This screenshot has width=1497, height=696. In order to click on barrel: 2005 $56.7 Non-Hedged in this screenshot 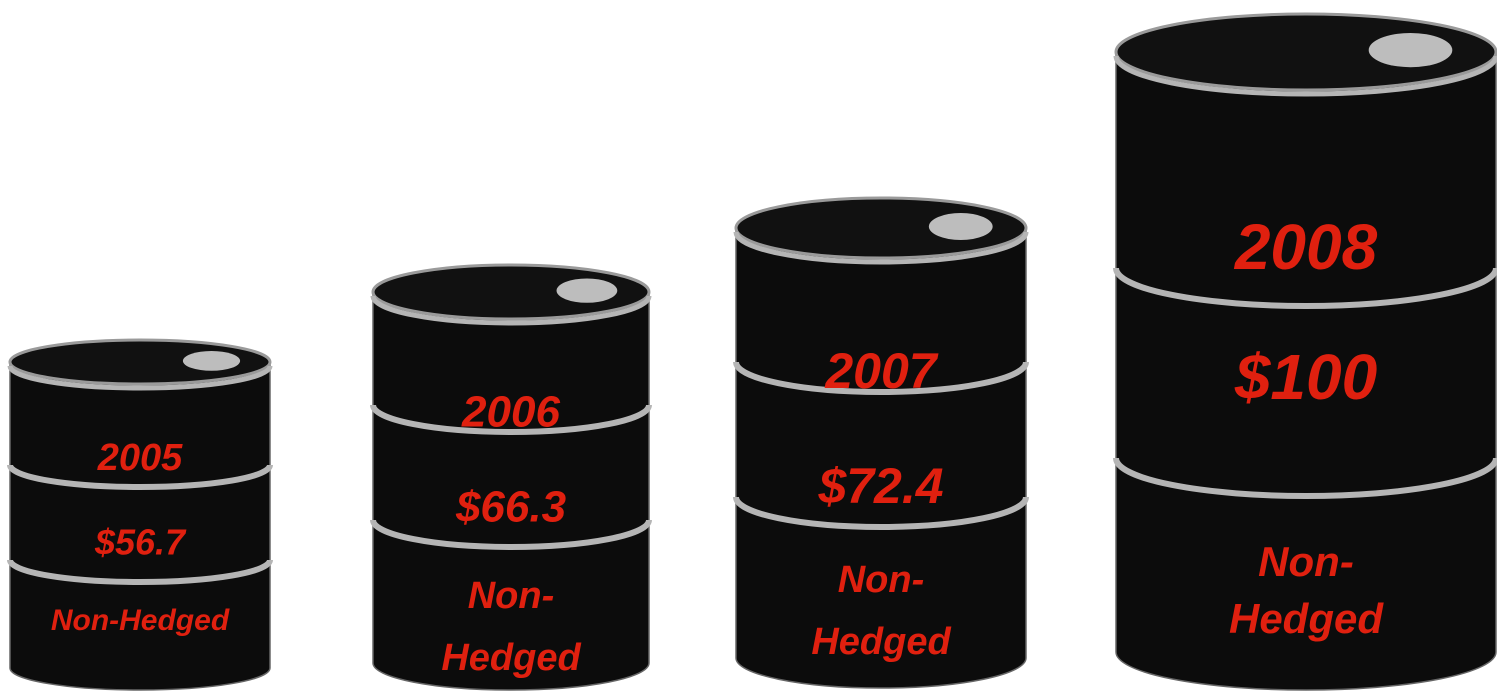, I will do `click(140, 514)`.